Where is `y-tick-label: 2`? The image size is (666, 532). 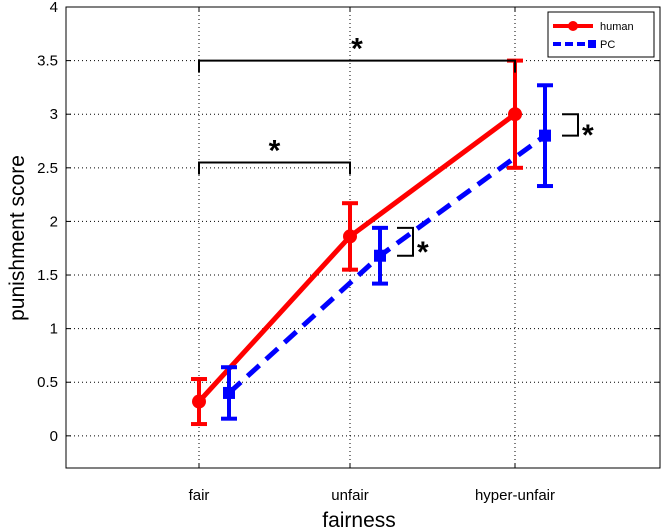 y-tick-label: 2 is located at coordinates (54, 221).